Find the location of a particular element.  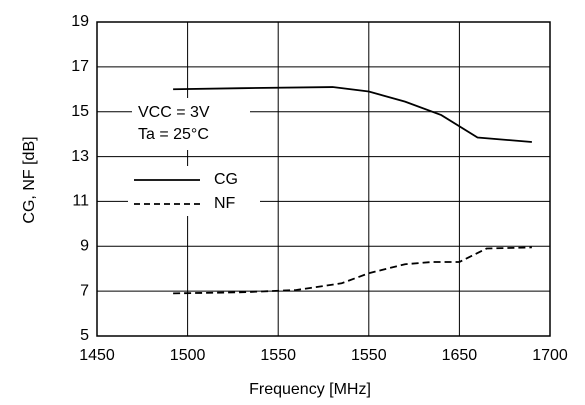

annotation: Ta = 25°C is located at coordinates (173, 134).